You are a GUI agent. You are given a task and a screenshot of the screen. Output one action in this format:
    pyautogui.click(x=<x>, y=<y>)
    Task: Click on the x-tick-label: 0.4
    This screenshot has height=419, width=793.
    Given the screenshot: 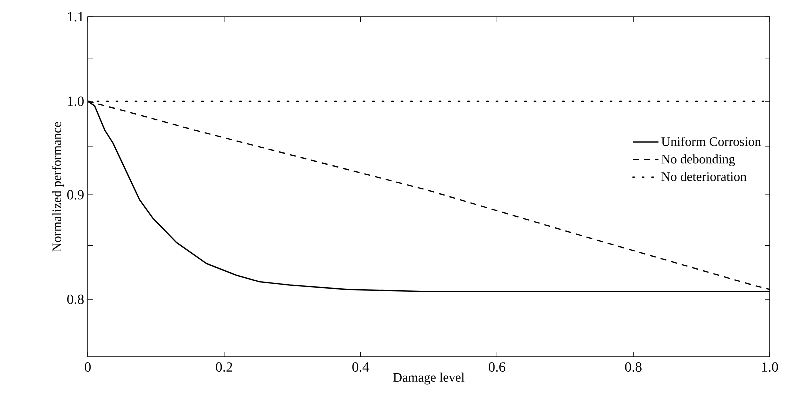 What is the action you would take?
    pyautogui.click(x=361, y=367)
    